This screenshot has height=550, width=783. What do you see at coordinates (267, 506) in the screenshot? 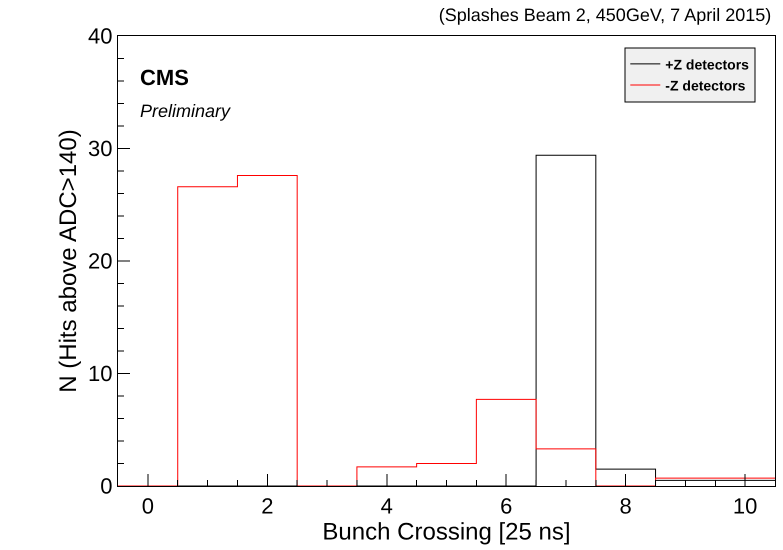
I see `x-tick-label: 2` at bounding box center [267, 506].